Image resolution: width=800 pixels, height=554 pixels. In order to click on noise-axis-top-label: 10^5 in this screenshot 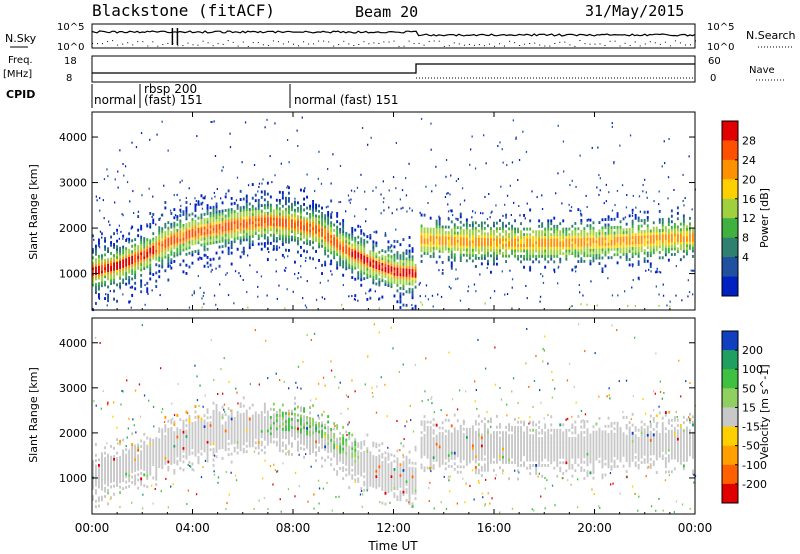, I will do `click(70, 27)`.